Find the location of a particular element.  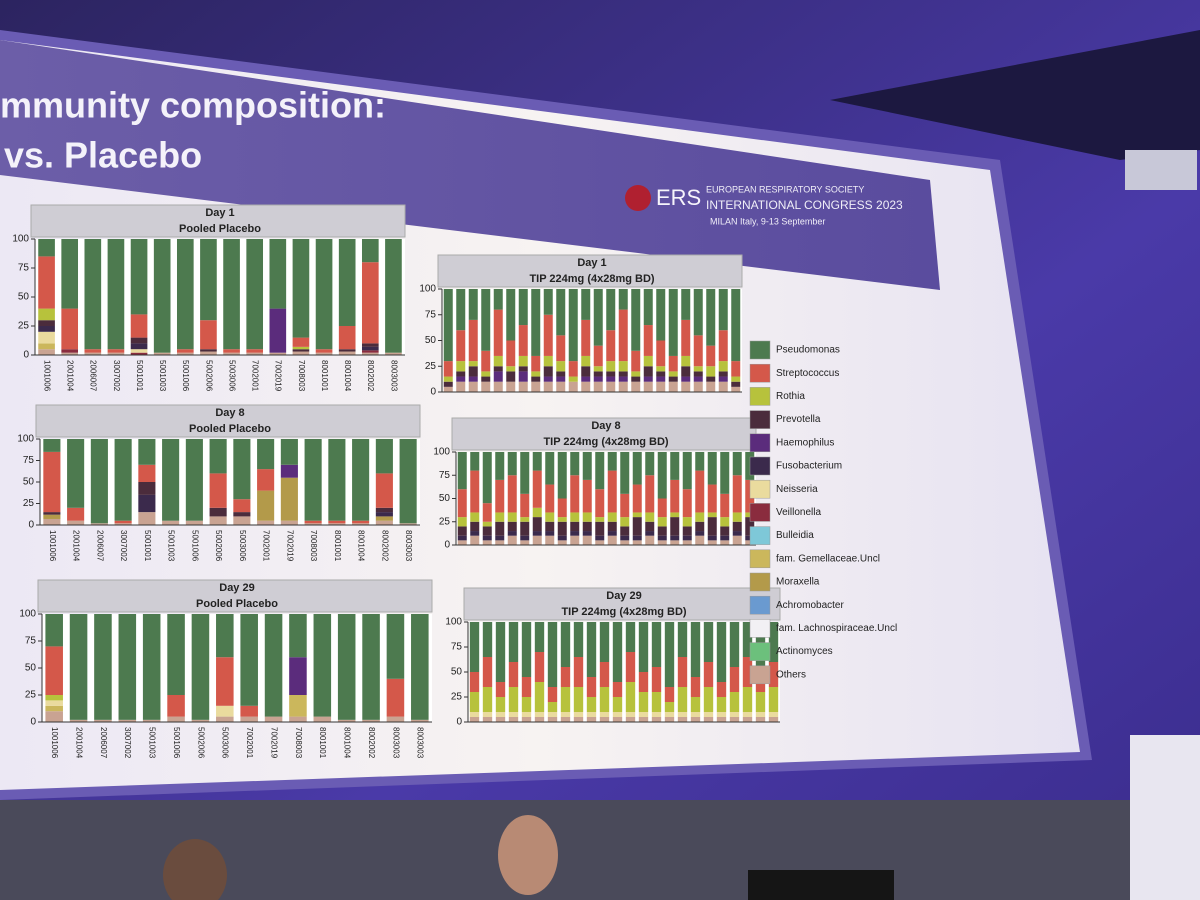

x-tick-label: 8001004 is located at coordinates (347, 376).